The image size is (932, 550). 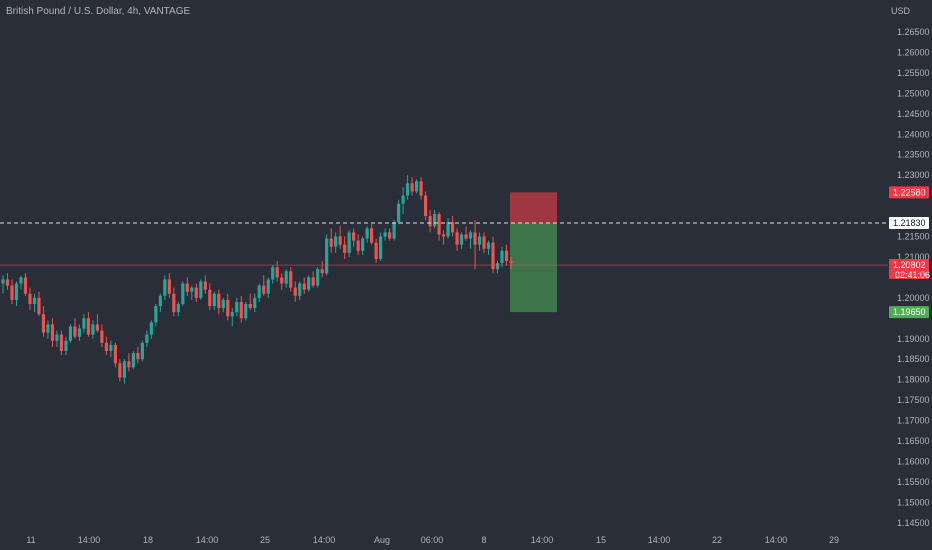 What do you see at coordinates (913, 380) in the screenshot?
I see `y-tick-label: 1.18000` at bounding box center [913, 380].